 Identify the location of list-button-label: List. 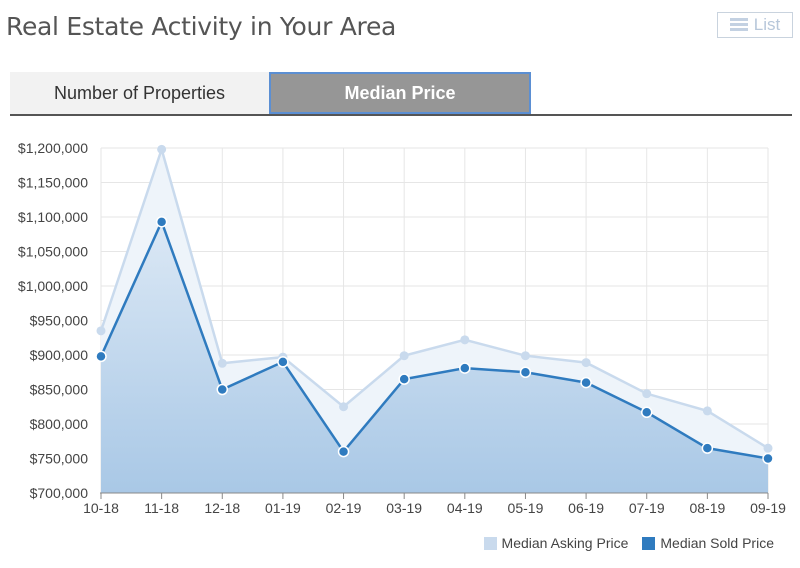
(767, 24).